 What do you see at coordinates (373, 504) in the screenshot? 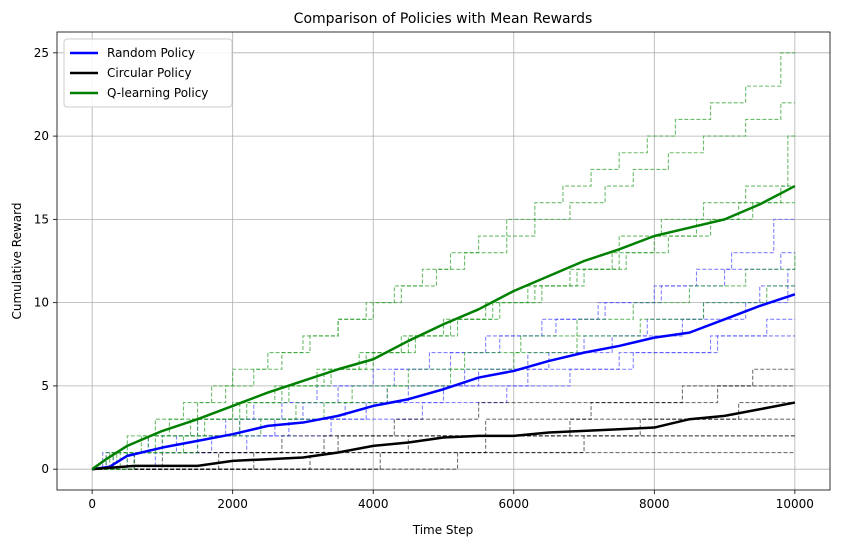
I see `x-tick-label-2: 4000` at bounding box center [373, 504].